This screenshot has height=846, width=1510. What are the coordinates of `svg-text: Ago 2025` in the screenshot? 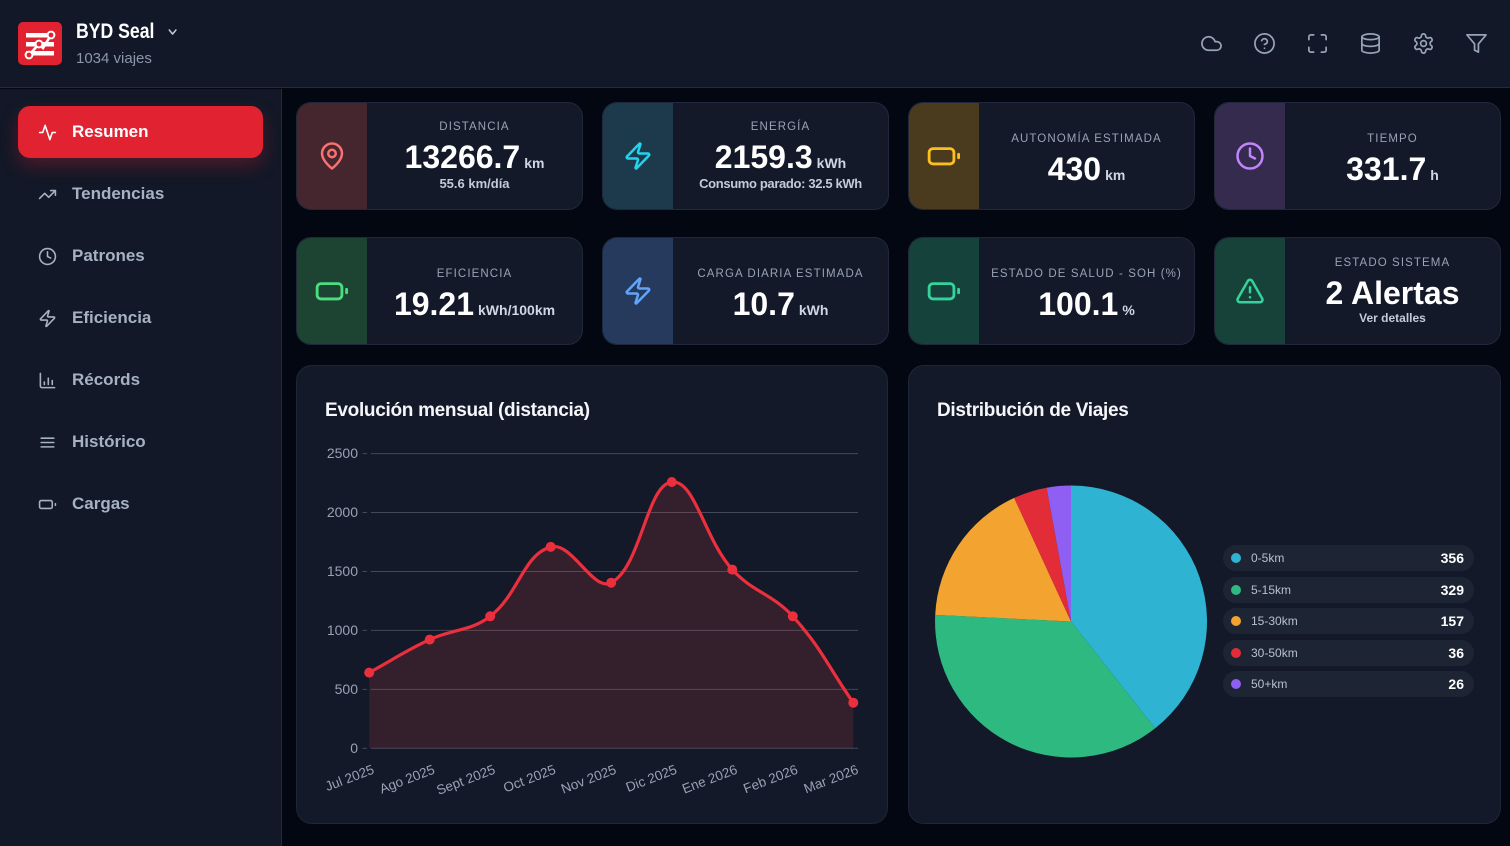 It's located at (406, 779).